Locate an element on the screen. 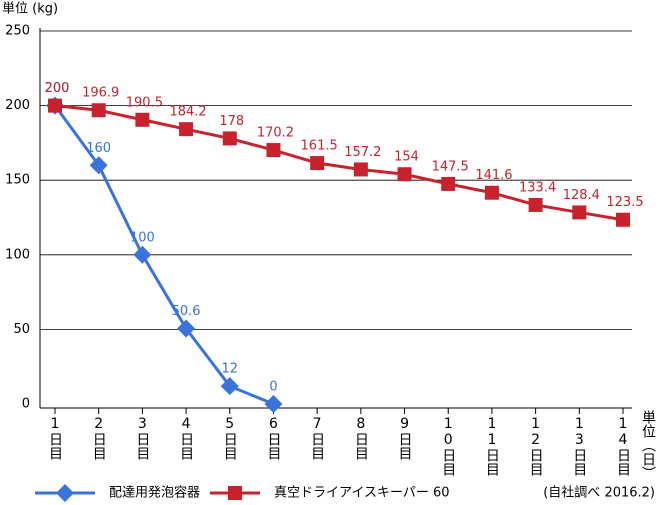 The width and height of the screenshot is (661, 505). x-axis-label: 単位（日） is located at coordinates (648, 445).